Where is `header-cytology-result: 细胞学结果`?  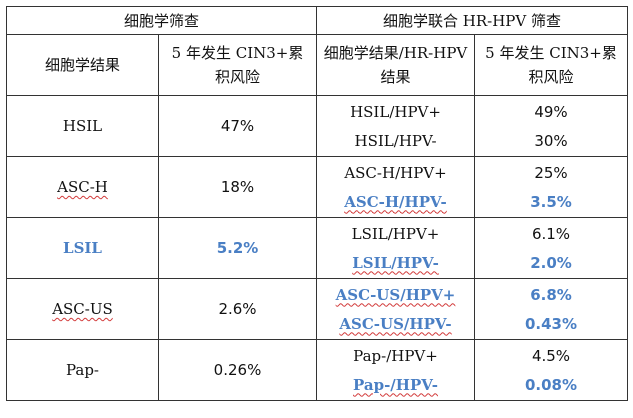
header-cytology-result: 细胞学结果 is located at coordinates (82, 65).